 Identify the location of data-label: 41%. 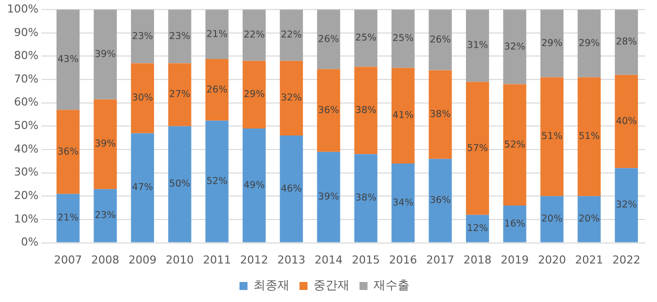
(403, 116).